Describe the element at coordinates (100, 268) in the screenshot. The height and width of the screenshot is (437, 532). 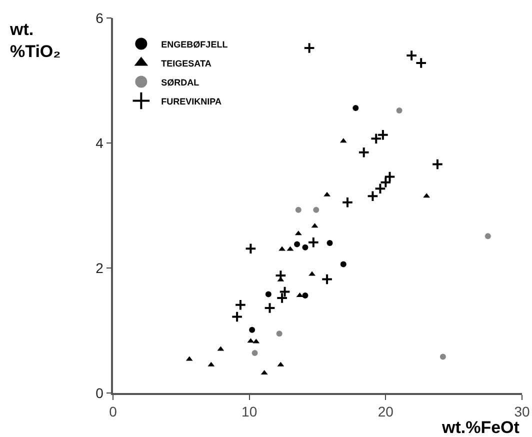
I see `y-tick-label: 2` at that location.